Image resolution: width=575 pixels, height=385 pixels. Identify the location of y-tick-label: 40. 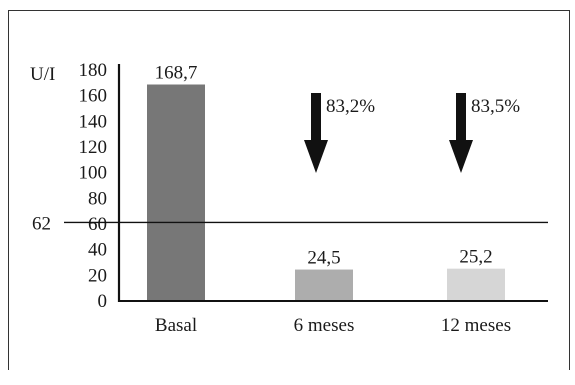
(97, 250).